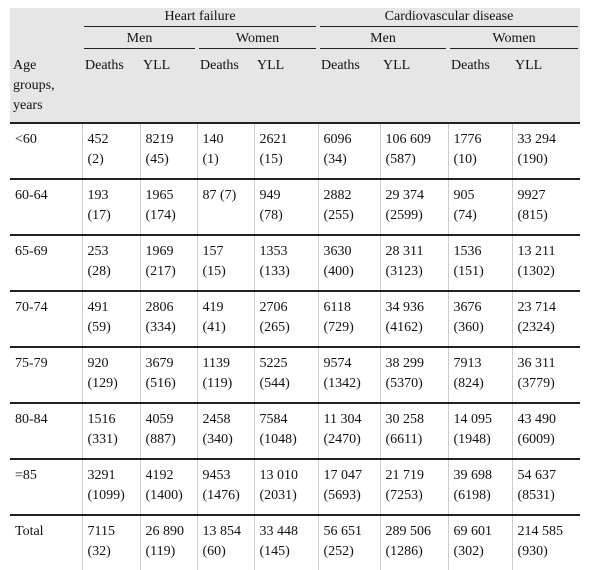  Describe the element at coordinates (102, 439) in the screenshot. I see `cell-line: (331)` at that location.